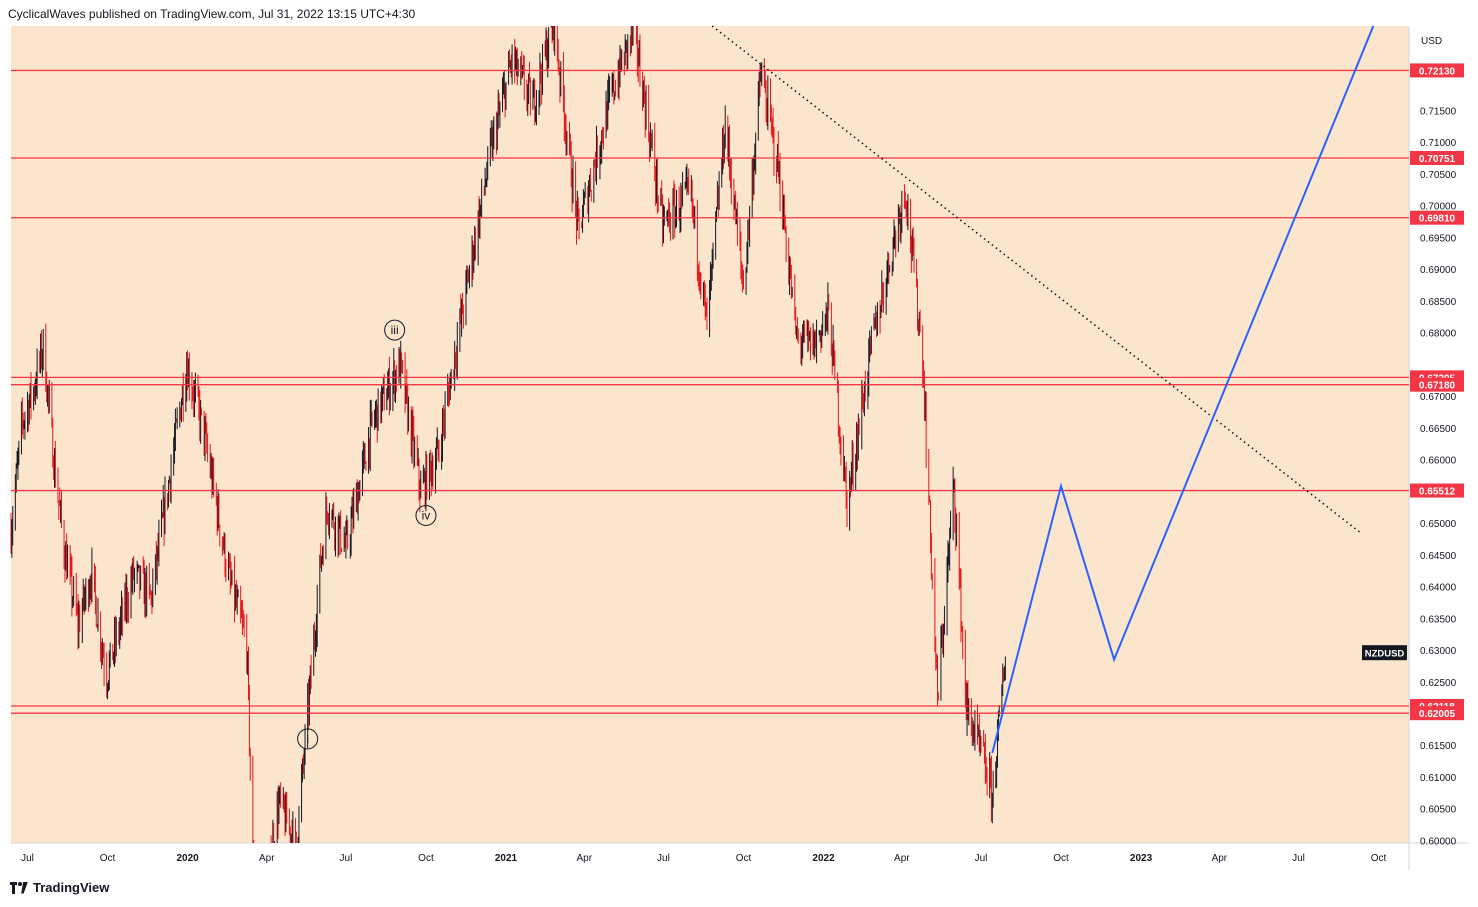 This screenshot has height=907, width=1478. I want to click on level-label: 0.69810, so click(1437, 219).